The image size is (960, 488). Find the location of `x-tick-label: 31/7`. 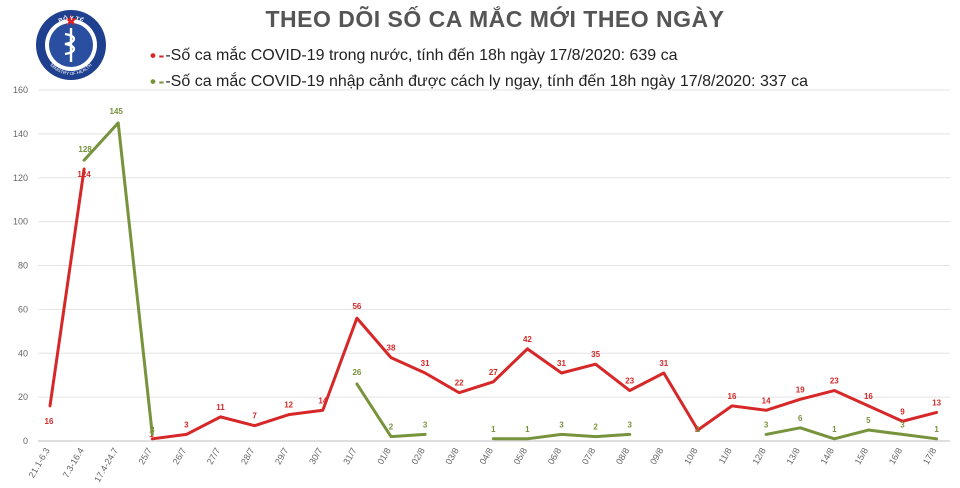

x-tick-label: 31/7 is located at coordinates (349, 456).